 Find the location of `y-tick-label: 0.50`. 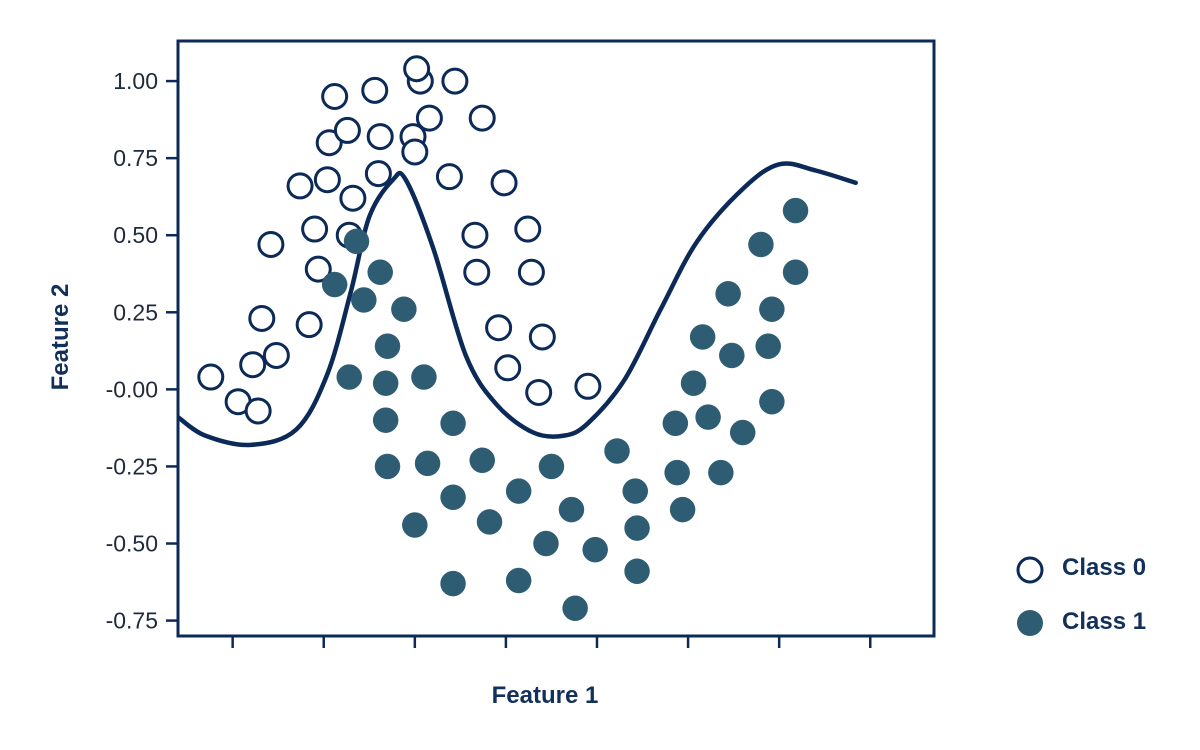

y-tick-label: 0.50 is located at coordinates (135, 235).